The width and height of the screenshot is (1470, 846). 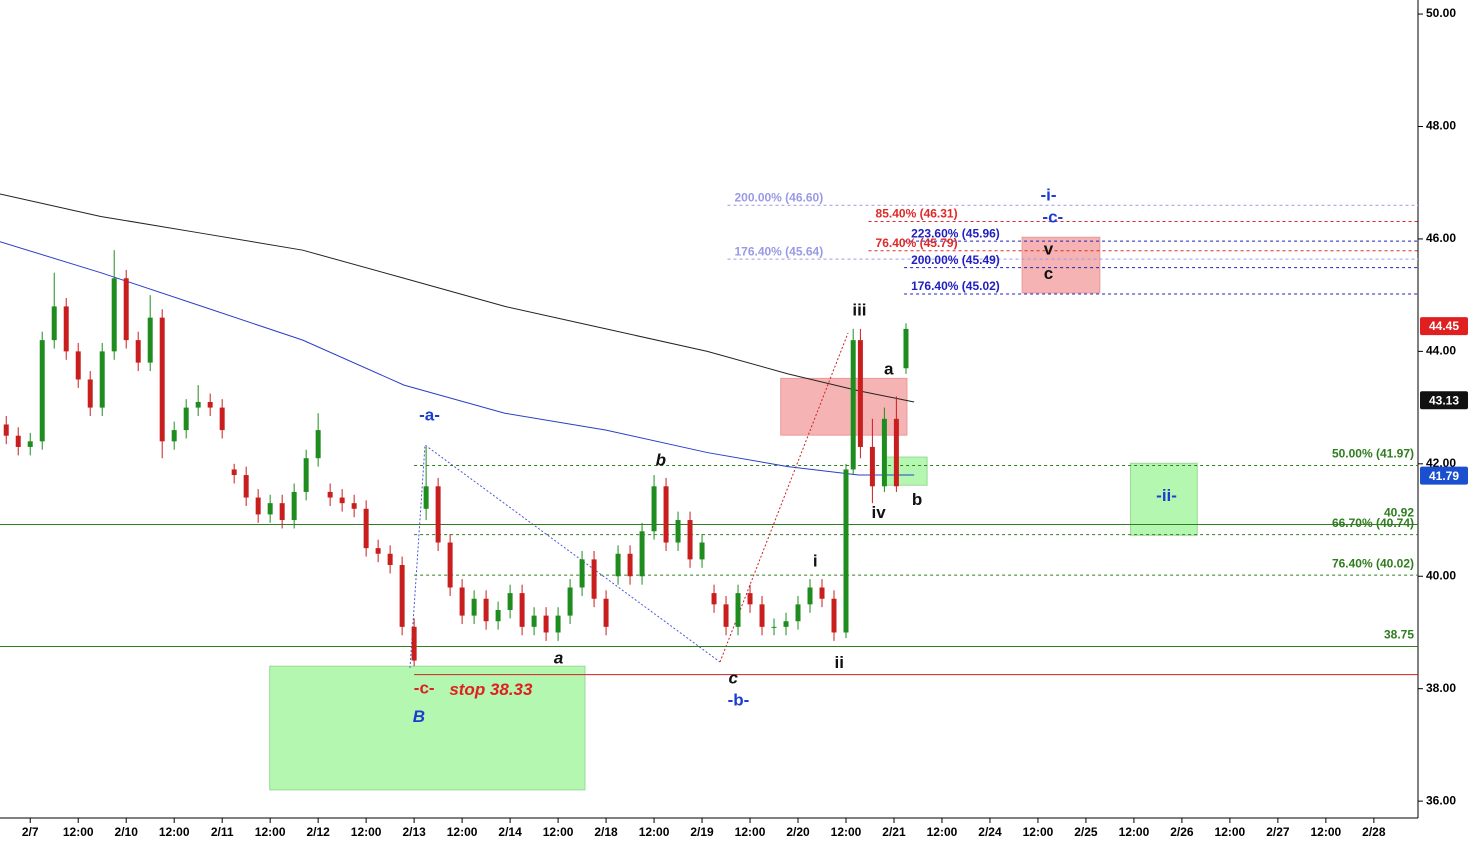 I want to click on wave-label: i, so click(x=815, y=561).